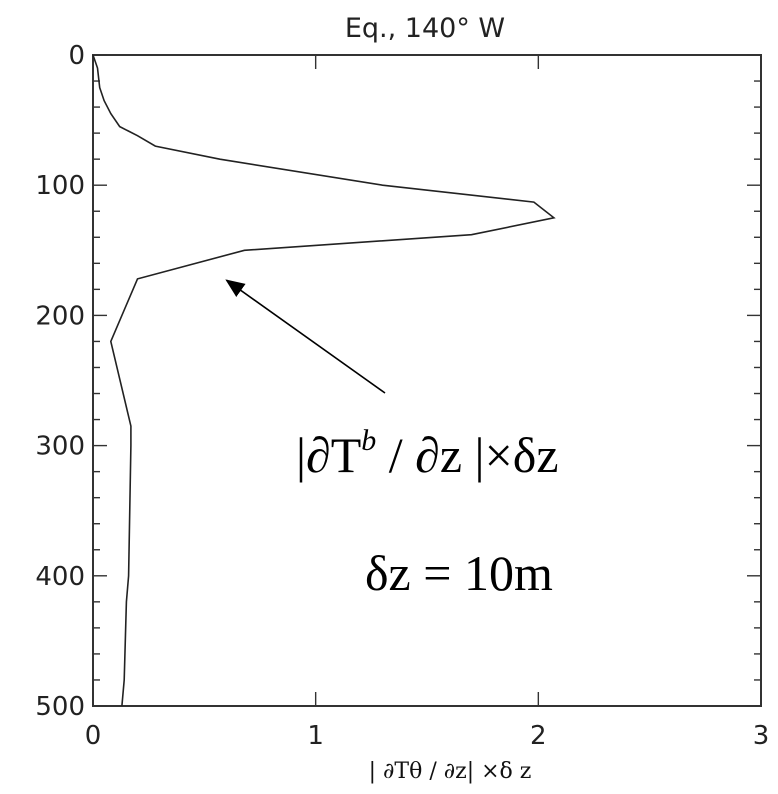  Describe the element at coordinates (450, 771) in the screenshot. I see `x-axis-label: | ∂Tθ / ∂z| ×δ z` at that location.